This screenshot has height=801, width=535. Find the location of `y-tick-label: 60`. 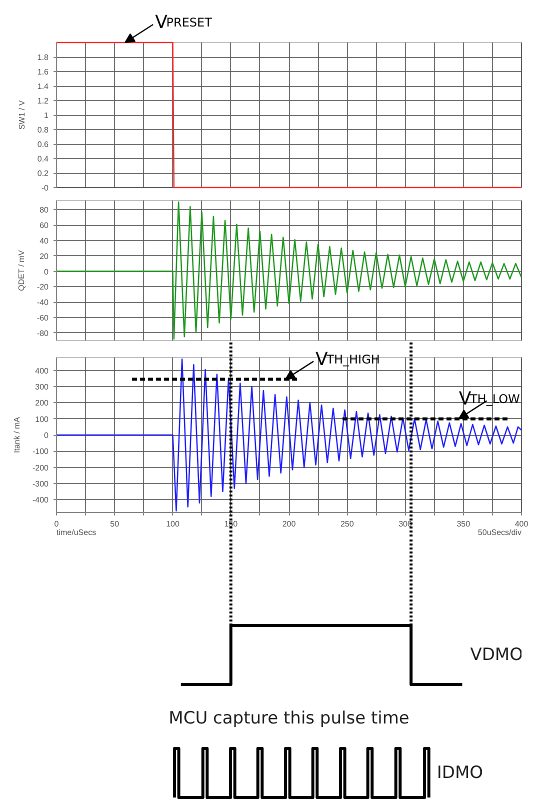

y-tick-label: 60 is located at coordinates (45, 225).